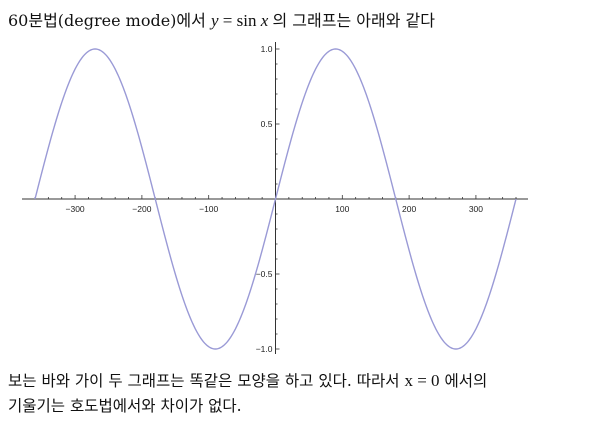 Image resolution: width=606 pixels, height=426 pixels. What do you see at coordinates (267, 49) in the screenshot?
I see `y-tick-label: 1.0` at bounding box center [267, 49].